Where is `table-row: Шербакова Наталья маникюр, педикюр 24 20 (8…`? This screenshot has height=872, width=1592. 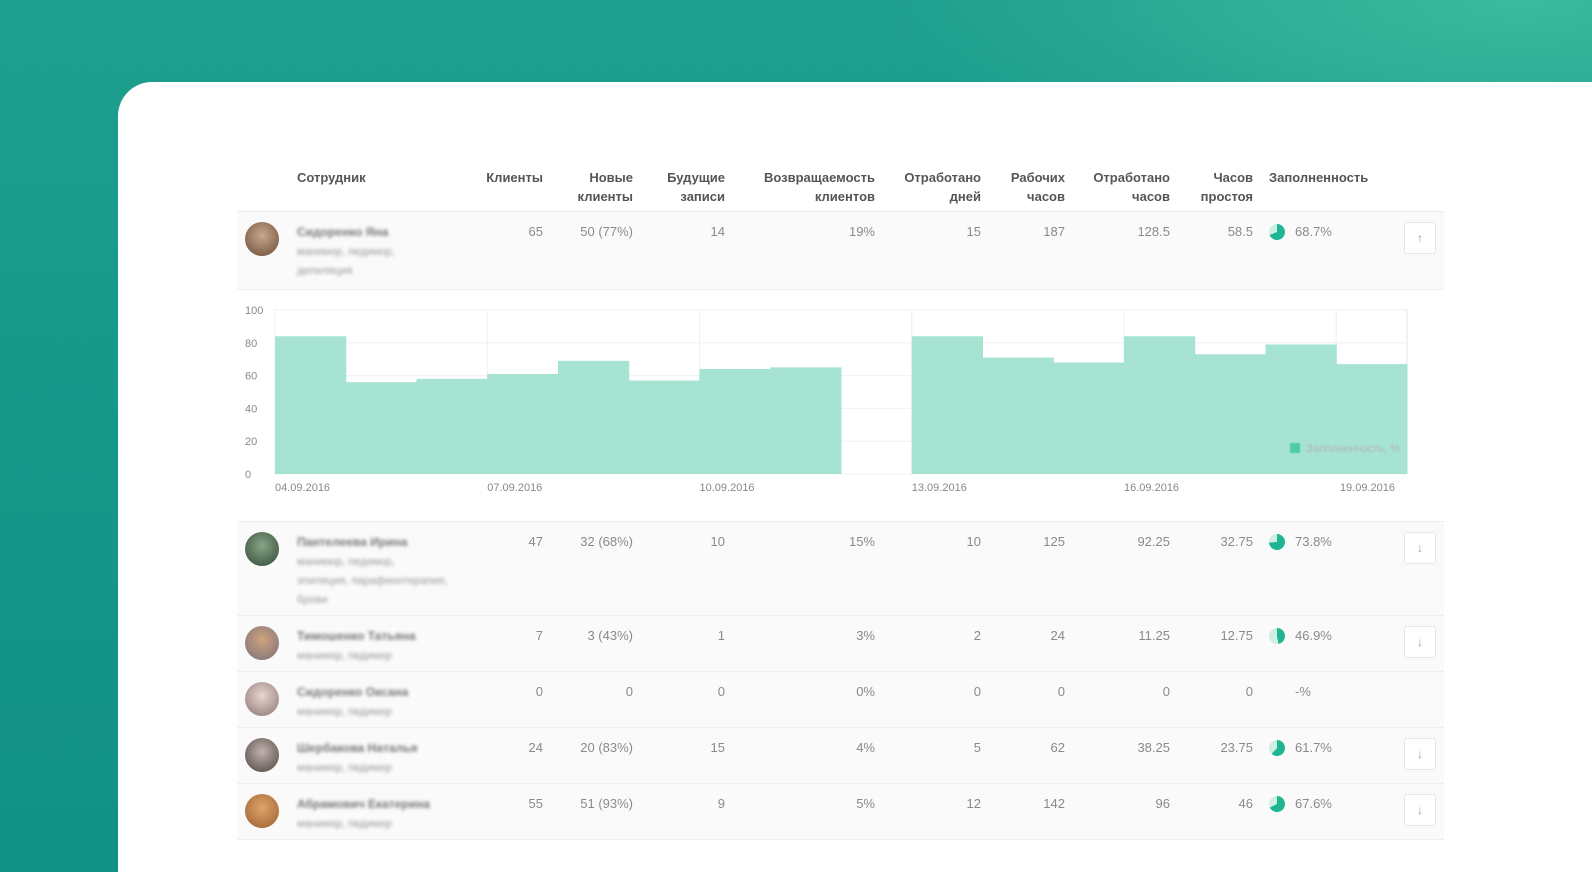
table-row: Шербакова Наталья маникюр, педикюр 24 20 (8… is located at coordinates (840, 756).